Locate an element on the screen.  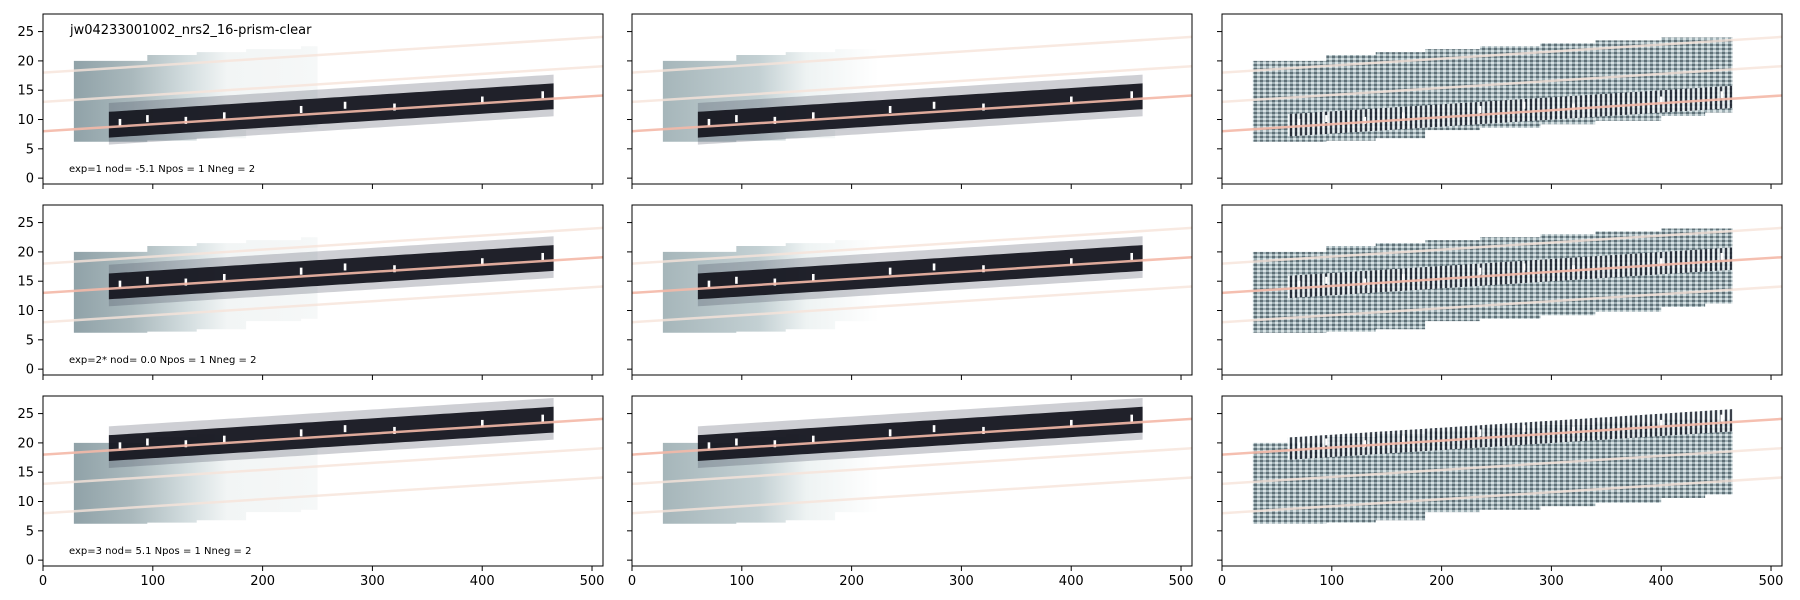
row-annotation: exp=1 nod= -5.1 Npos = 1 Nneg = 2 is located at coordinates (162, 169).